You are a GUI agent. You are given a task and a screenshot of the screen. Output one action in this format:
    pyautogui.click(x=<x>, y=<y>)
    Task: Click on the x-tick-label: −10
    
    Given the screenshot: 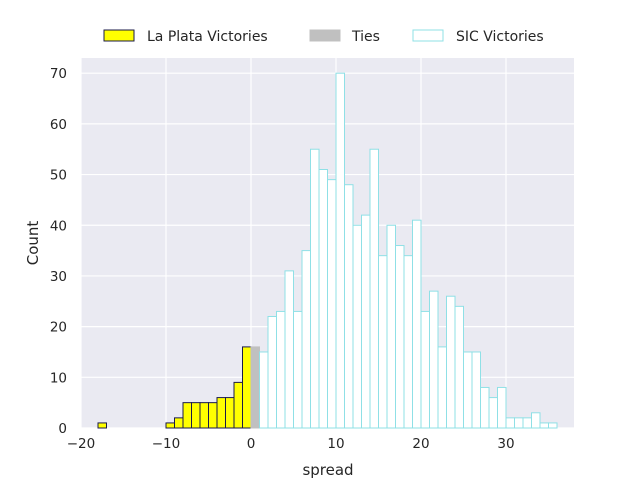 What is the action you would take?
    pyautogui.click(x=166, y=444)
    